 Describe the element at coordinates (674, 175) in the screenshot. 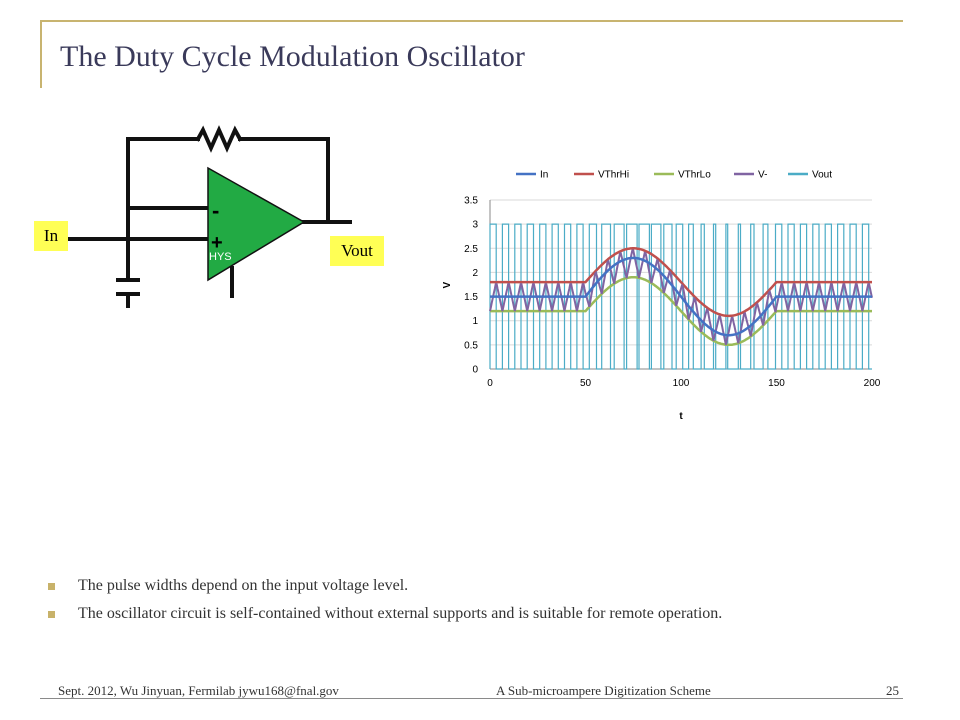

I see `chart-legend: In VThrHi VThrLo V- Vout` at that location.